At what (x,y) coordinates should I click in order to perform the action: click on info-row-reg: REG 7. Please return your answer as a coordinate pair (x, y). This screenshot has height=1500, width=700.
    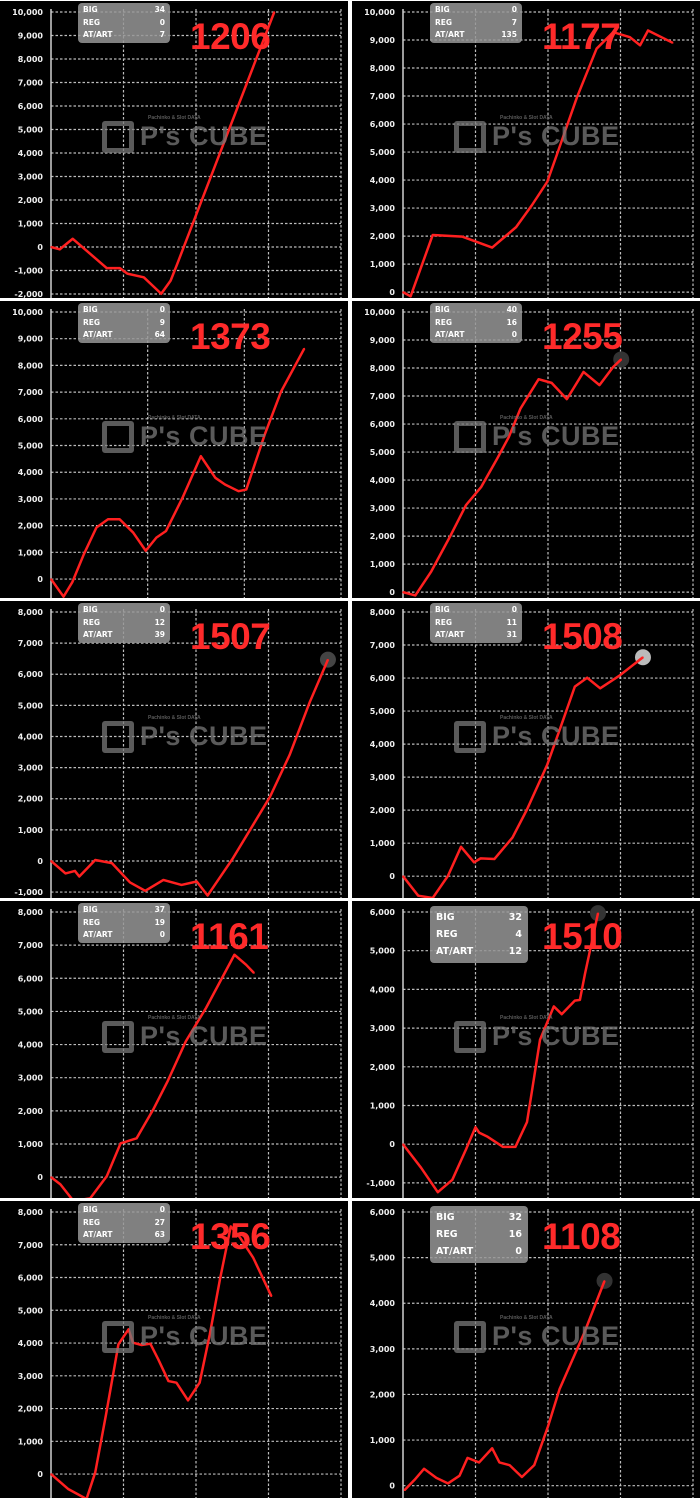
    Looking at the image, I should click on (476, 23).